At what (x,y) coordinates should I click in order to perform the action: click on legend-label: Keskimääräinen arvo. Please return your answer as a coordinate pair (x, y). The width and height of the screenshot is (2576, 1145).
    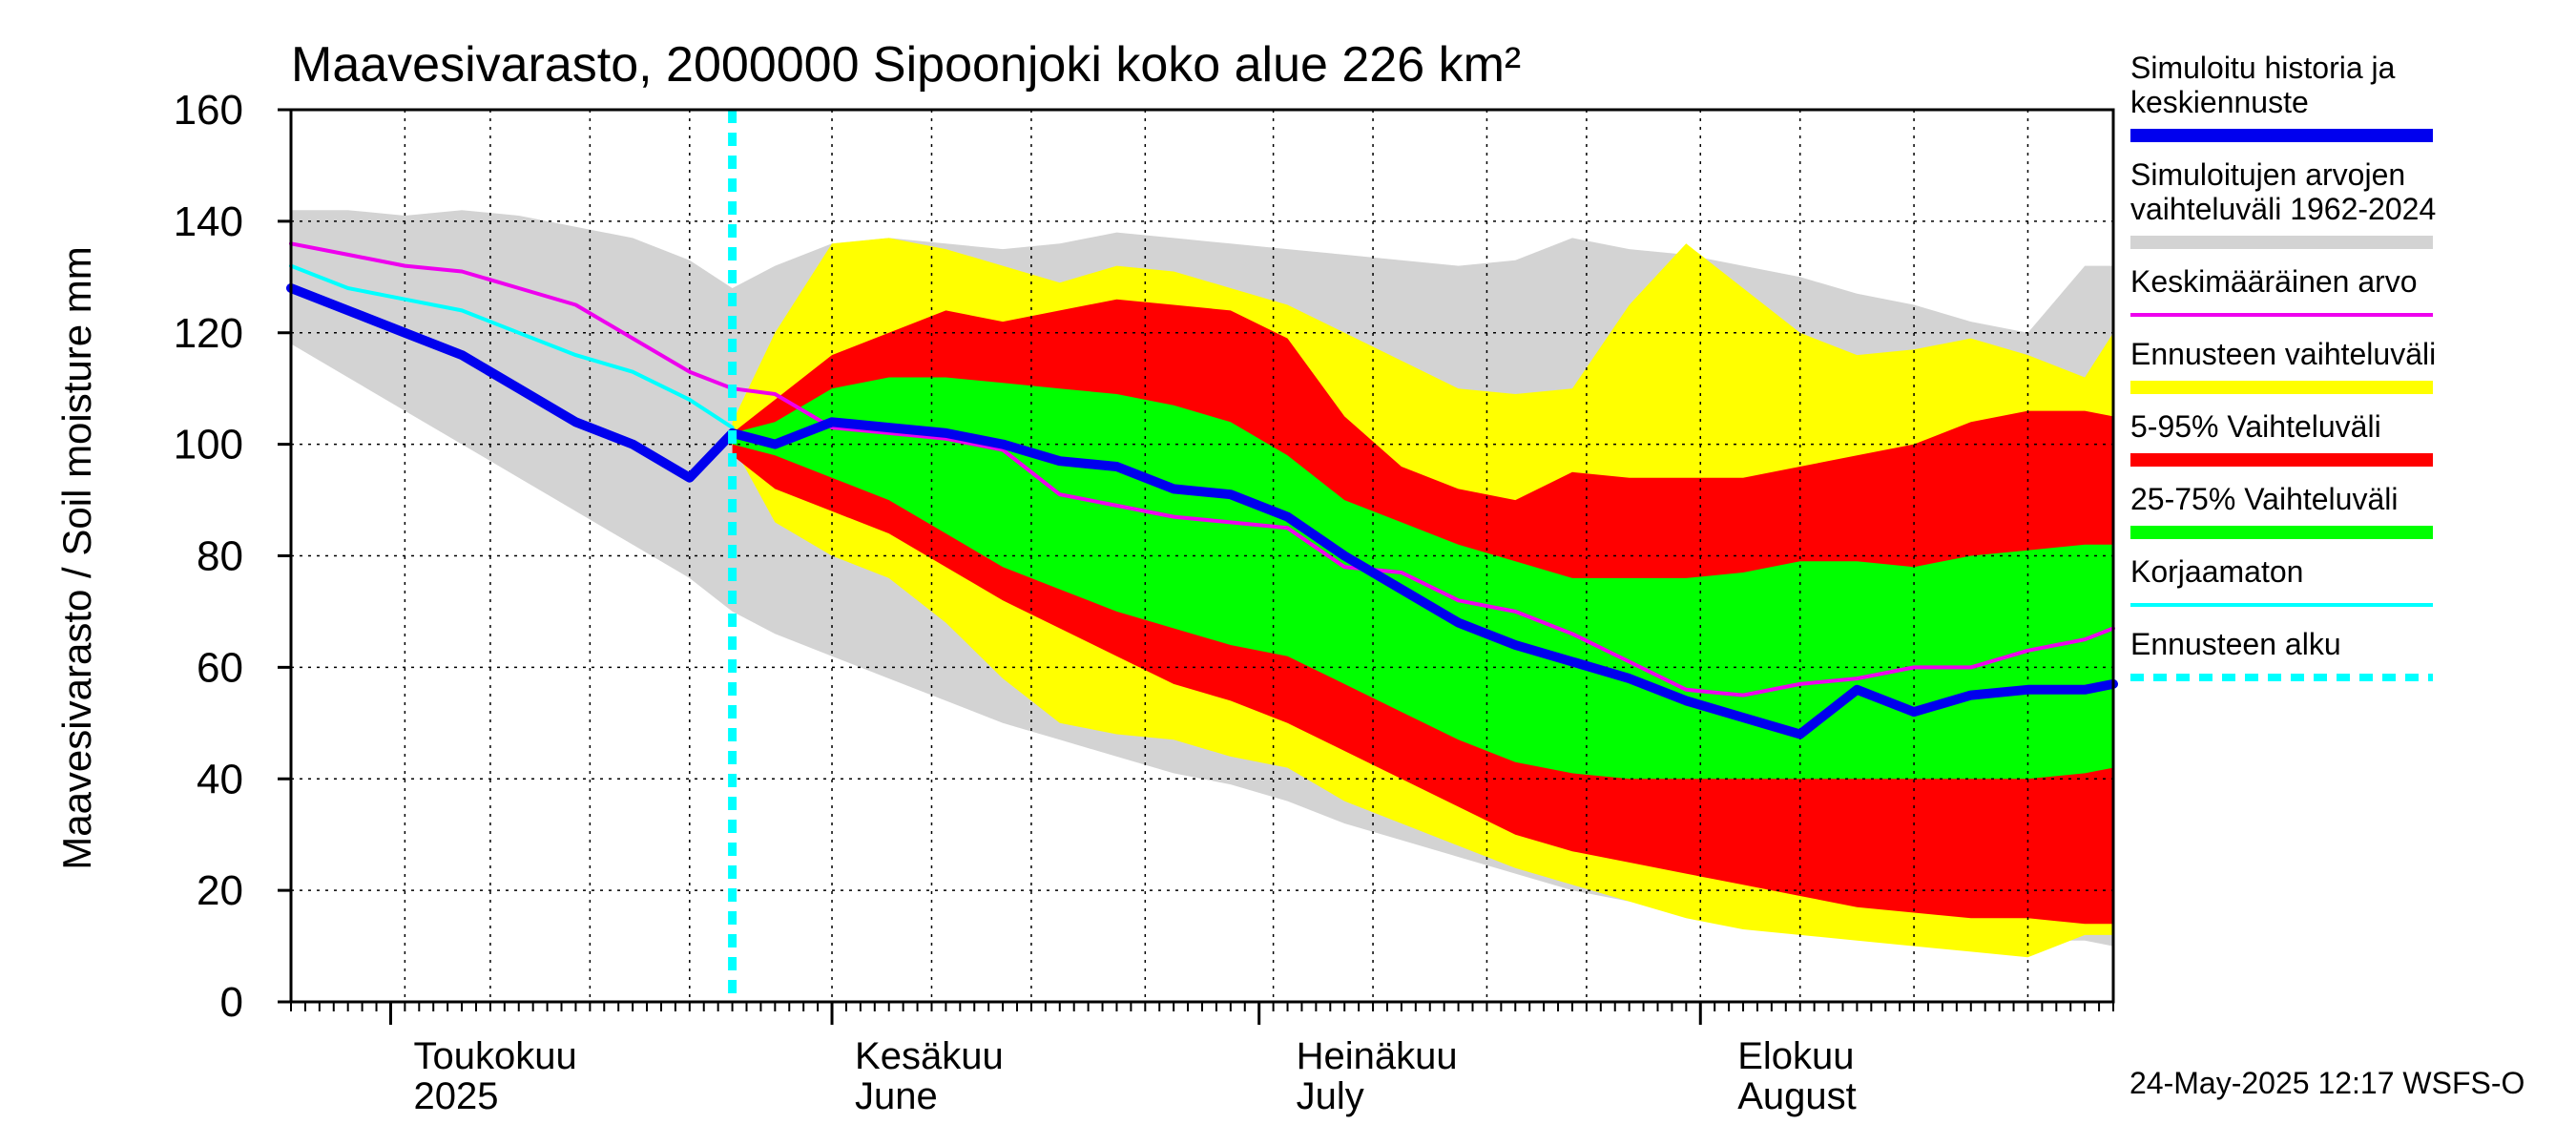
    Looking at the image, I should click on (2274, 282).